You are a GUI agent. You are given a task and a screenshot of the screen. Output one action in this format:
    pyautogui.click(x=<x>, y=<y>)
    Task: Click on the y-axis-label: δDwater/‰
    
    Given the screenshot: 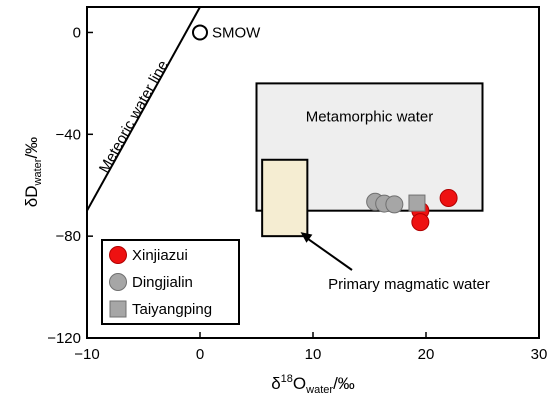 What is the action you would take?
    pyautogui.click(x=33, y=172)
    